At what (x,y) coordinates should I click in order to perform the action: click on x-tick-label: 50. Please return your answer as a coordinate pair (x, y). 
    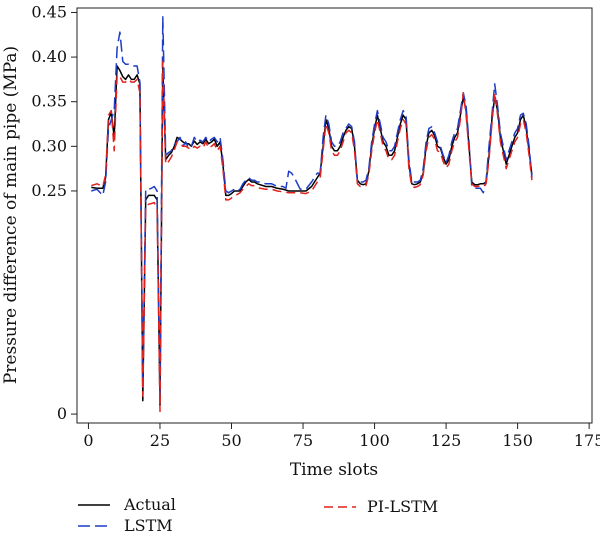
    Looking at the image, I should click on (231, 440).